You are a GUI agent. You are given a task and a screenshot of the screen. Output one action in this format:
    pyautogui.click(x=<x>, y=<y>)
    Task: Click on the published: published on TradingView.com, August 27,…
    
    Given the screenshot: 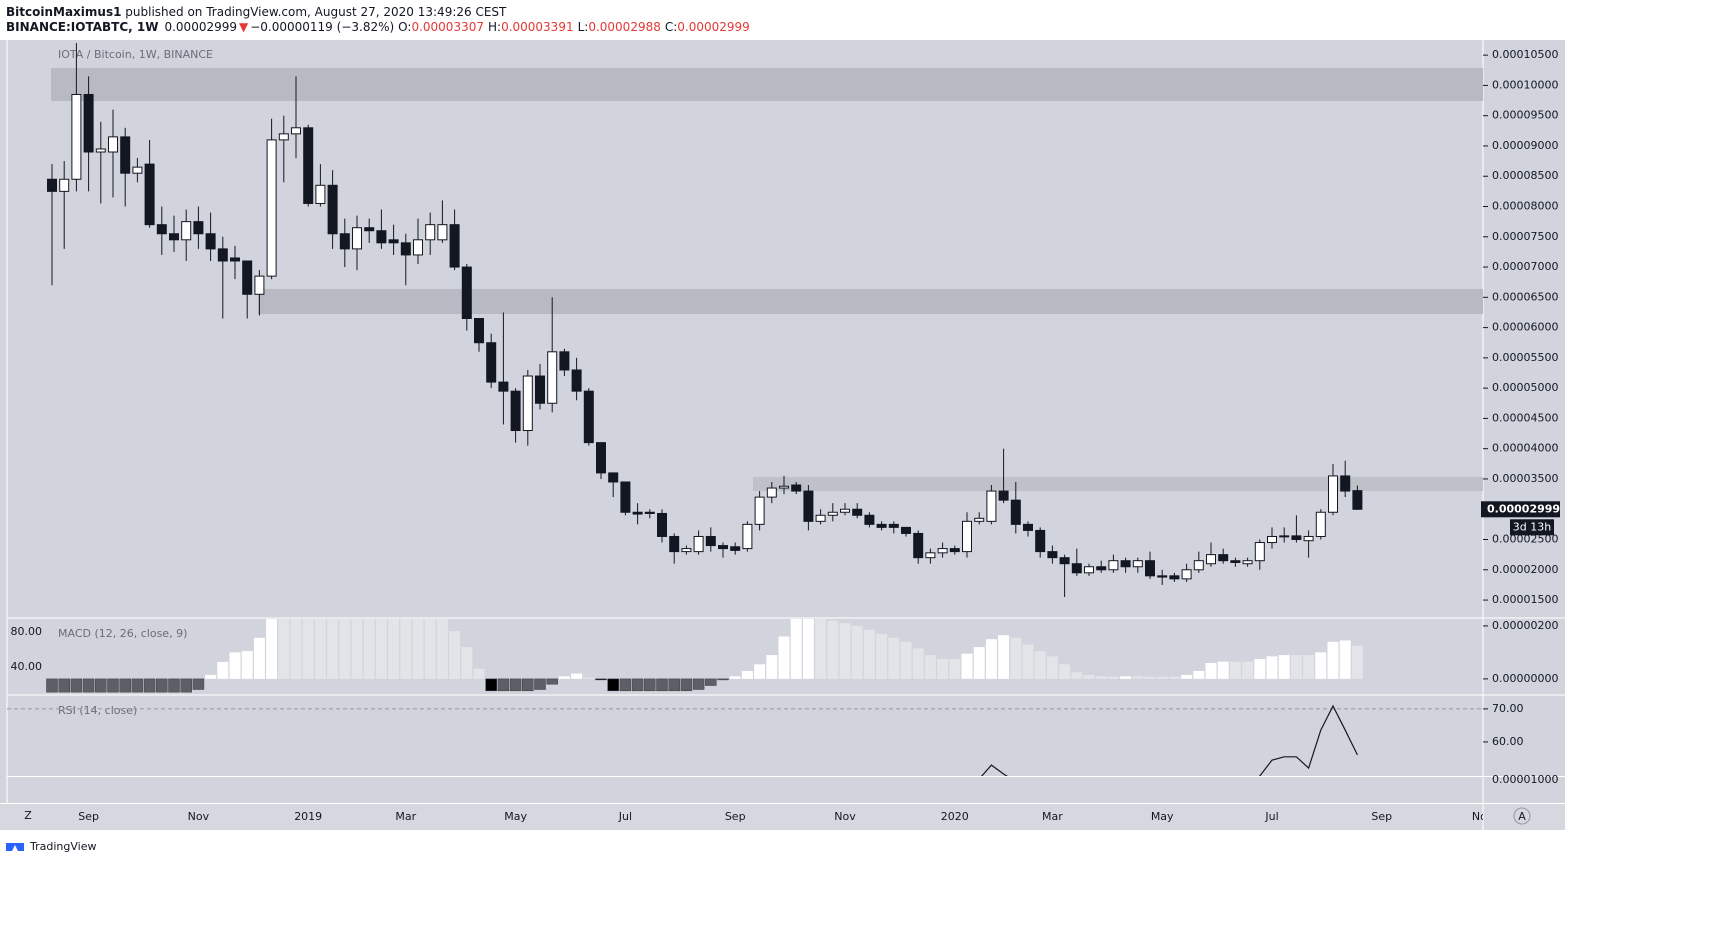 What is the action you would take?
    pyautogui.click(x=314, y=12)
    